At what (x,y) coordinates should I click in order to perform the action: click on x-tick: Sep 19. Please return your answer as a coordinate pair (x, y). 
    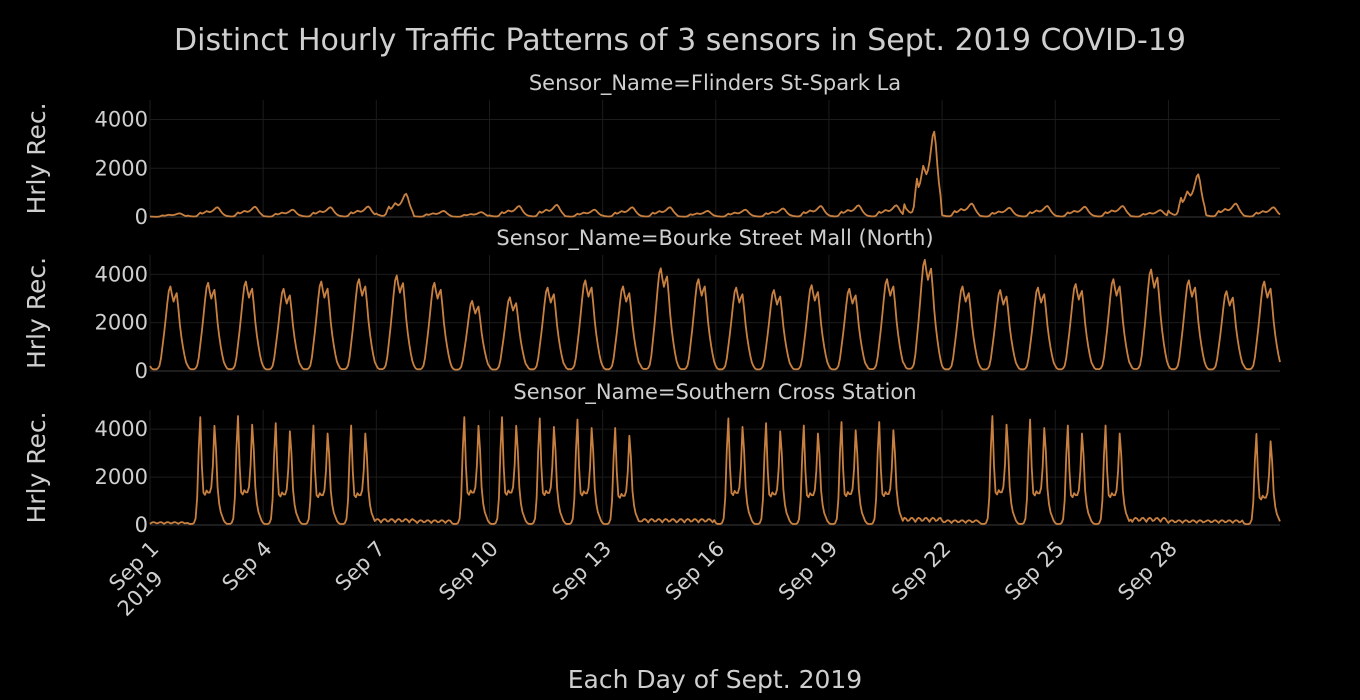
    Looking at the image, I should click on (808, 570).